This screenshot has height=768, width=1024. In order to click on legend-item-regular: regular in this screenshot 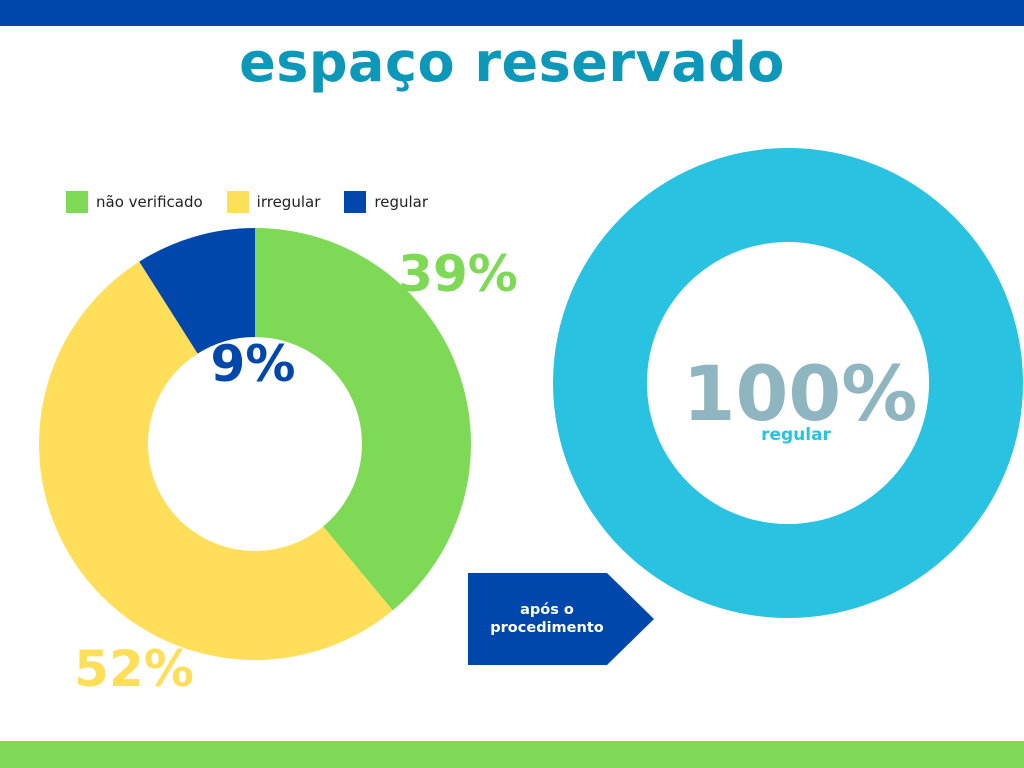, I will do `click(386, 202)`.